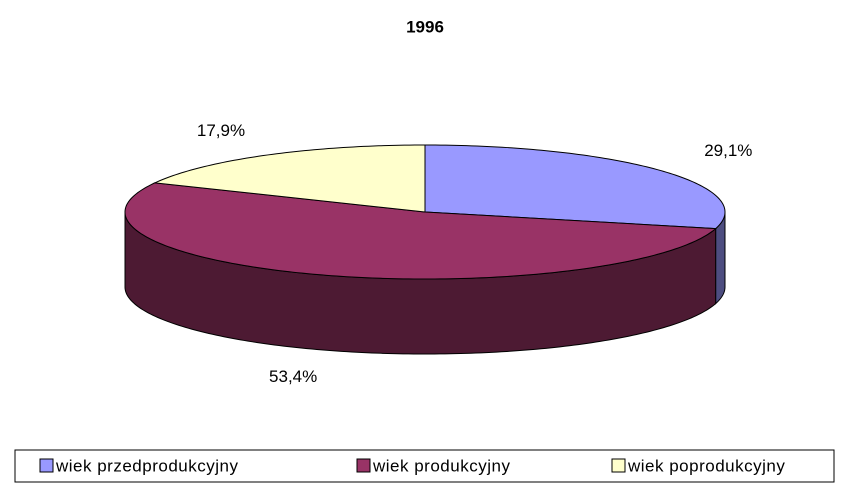 This screenshot has height=483, width=849. What do you see at coordinates (728, 150) in the screenshot?
I see `data-label: 29,1%` at bounding box center [728, 150].